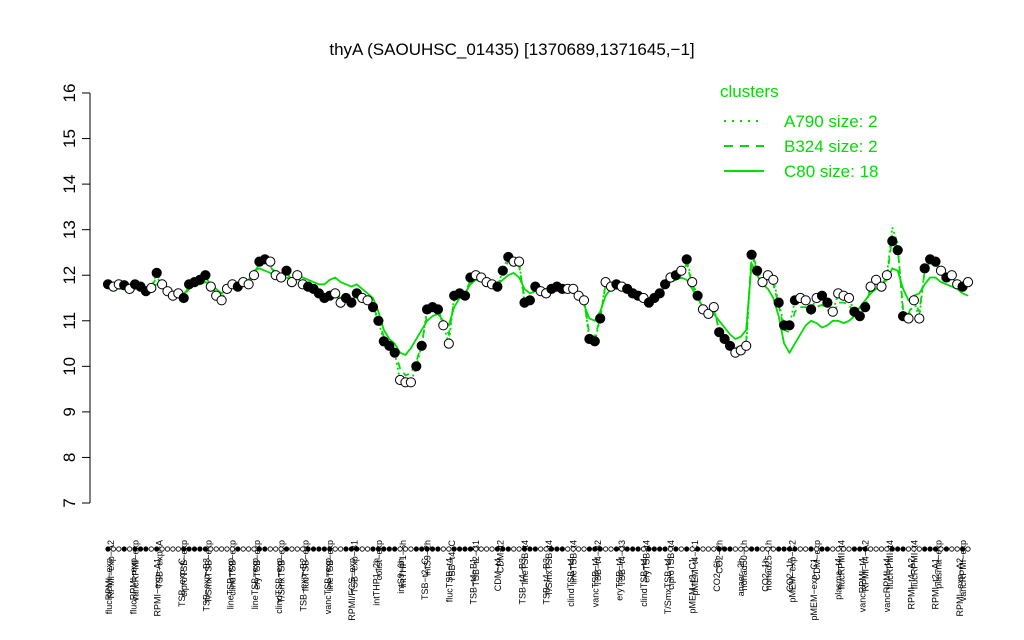 The image size is (1024, 640). What do you see at coordinates (69, 229) in the screenshot?
I see `y-tick-label: 13` at bounding box center [69, 229].